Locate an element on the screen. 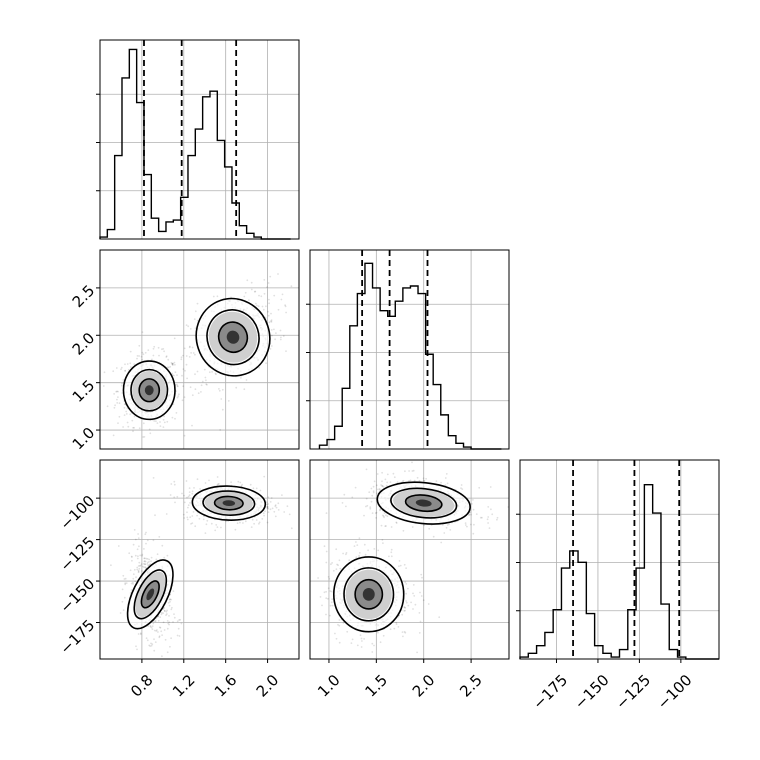 Image resolution: width=760 pixels, height=760 pixels. scatter-panel-p2_p3: 1.0 1.5 2.0 2.5 is located at coordinates (409, 580).